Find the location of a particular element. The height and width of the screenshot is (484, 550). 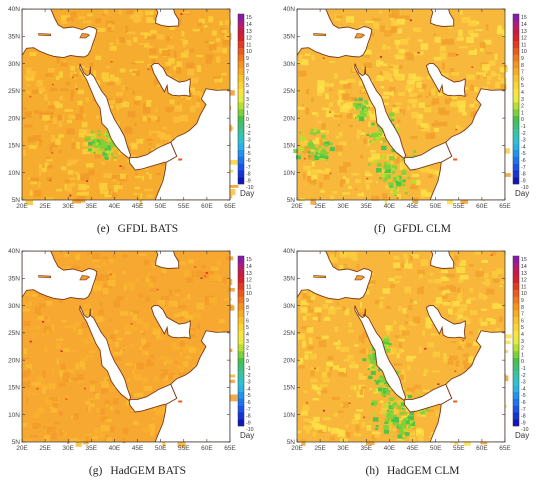

panel-label: GFDL BATS is located at coordinates (148, 229).